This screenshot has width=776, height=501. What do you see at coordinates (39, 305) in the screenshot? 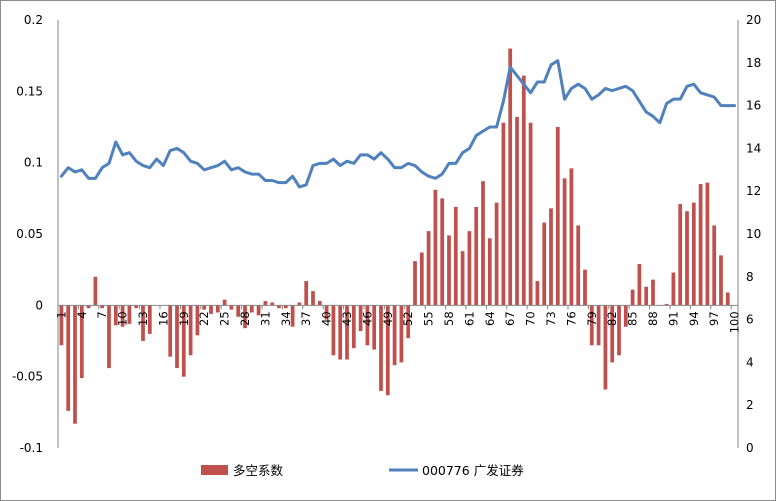
I see `y-left-tick-label: 0` at bounding box center [39, 305].